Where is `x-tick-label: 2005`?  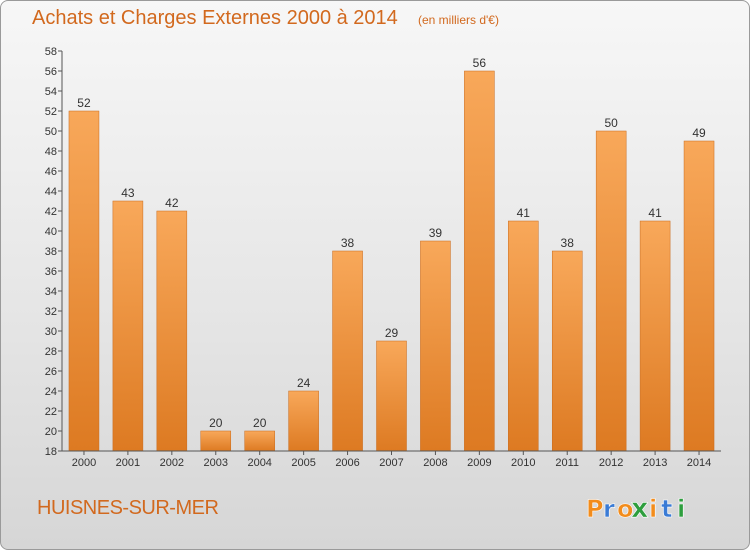
x-tick-label: 2005 is located at coordinates (303, 463).